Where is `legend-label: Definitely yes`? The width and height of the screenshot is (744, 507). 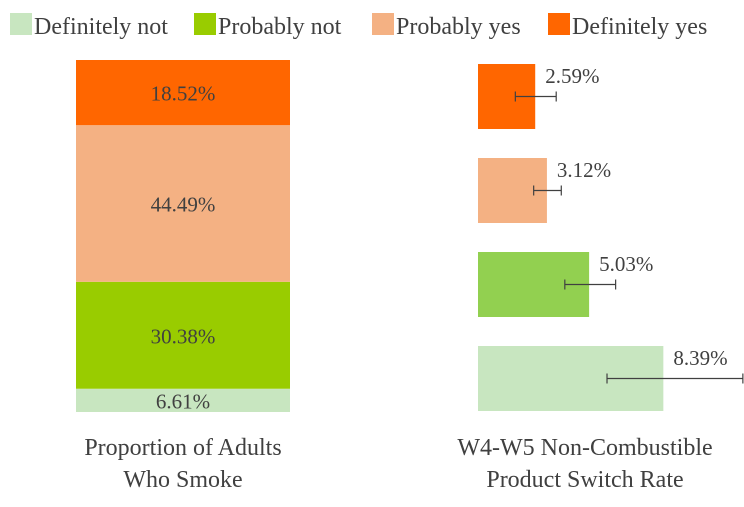
legend-label: Definitely yes is located at coordinates (639, 27).